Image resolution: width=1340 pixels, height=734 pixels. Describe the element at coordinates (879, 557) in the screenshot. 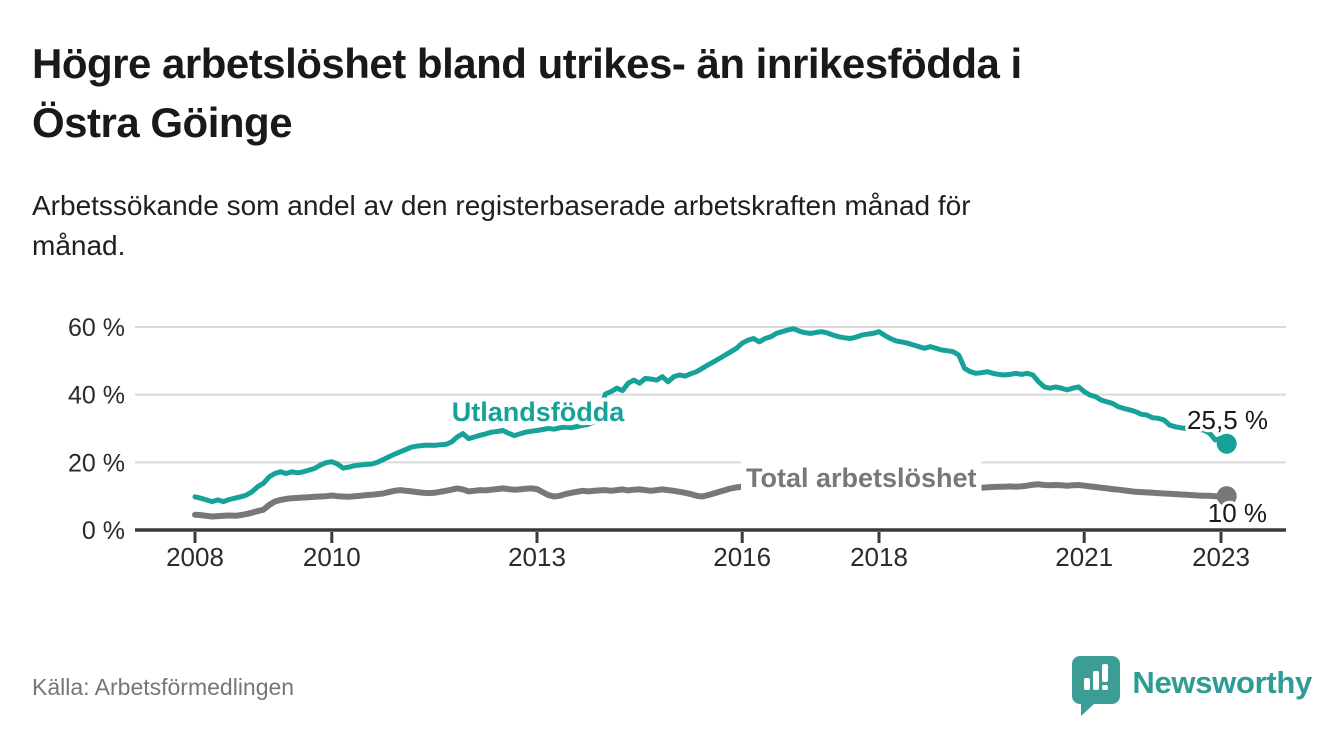

I see `x-tick-label-2018: 2018` at that location.